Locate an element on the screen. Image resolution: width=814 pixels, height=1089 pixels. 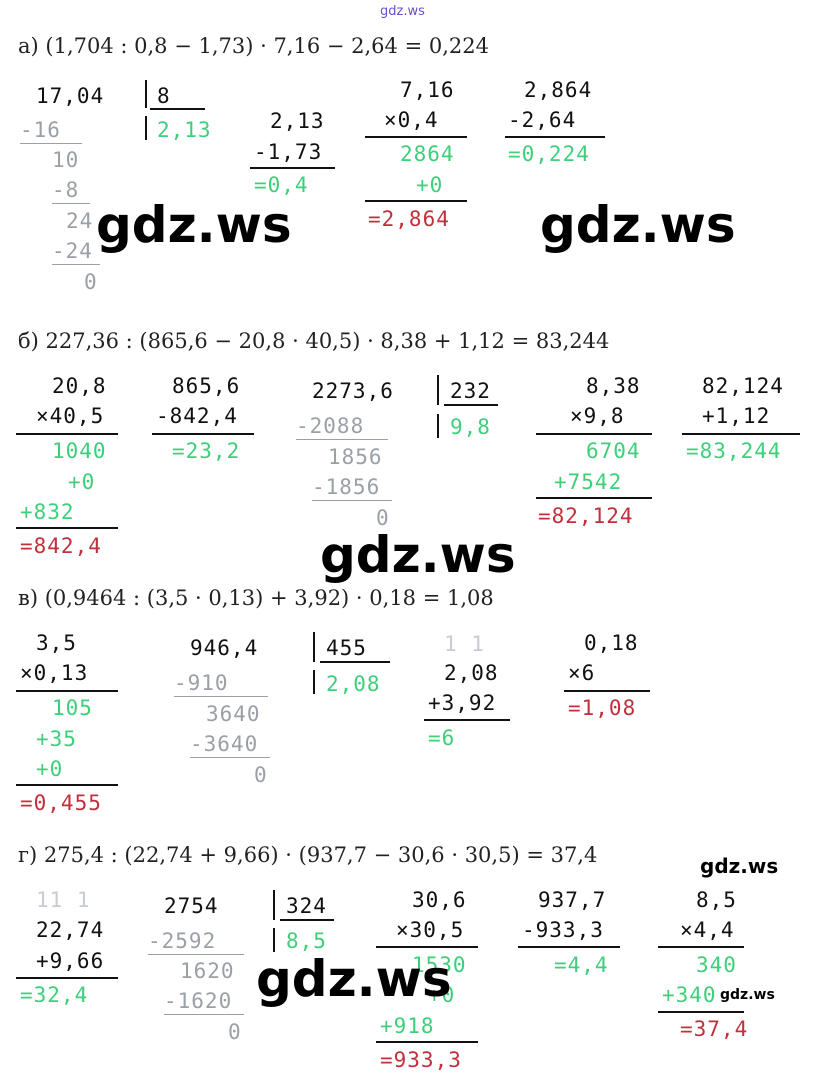
a-div-bar is located at coordinates (146, 94).